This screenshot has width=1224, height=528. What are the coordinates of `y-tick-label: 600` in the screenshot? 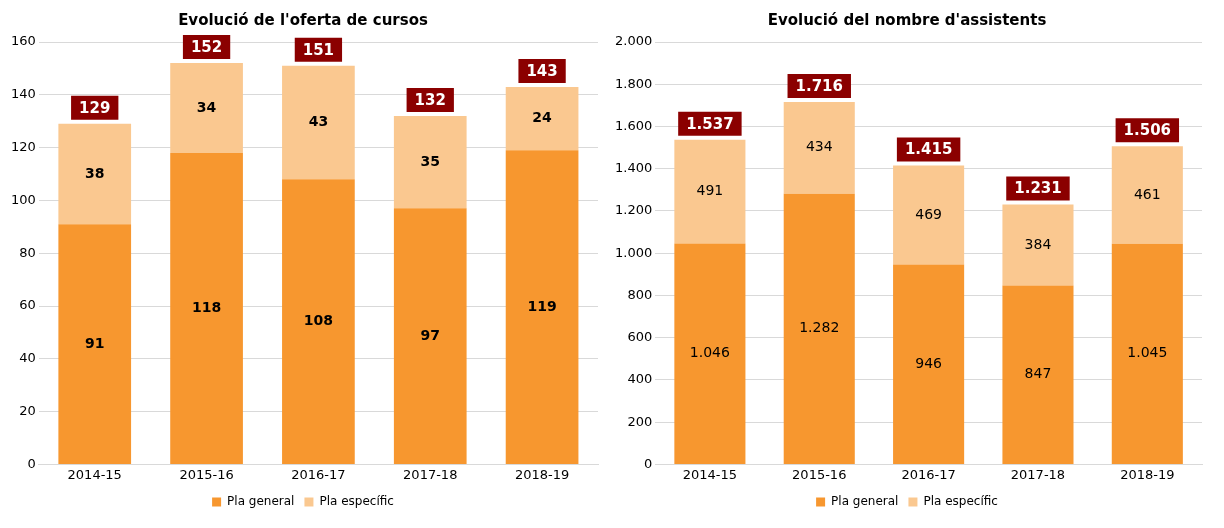 It's located at (640, 337).